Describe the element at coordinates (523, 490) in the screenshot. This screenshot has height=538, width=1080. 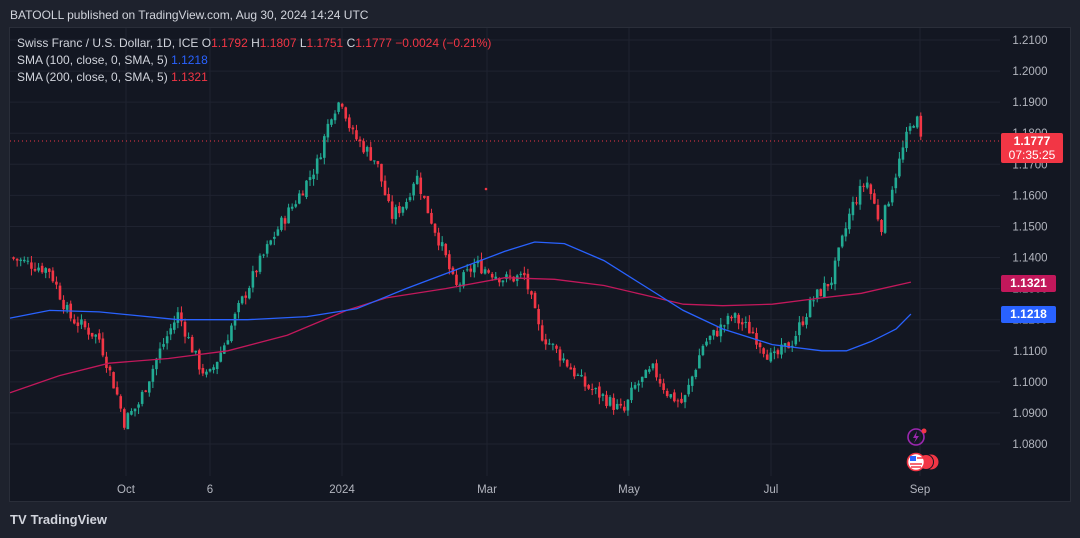
I see `time-axis: Oct 6 2024 Mar May Jul Sep` at that location.